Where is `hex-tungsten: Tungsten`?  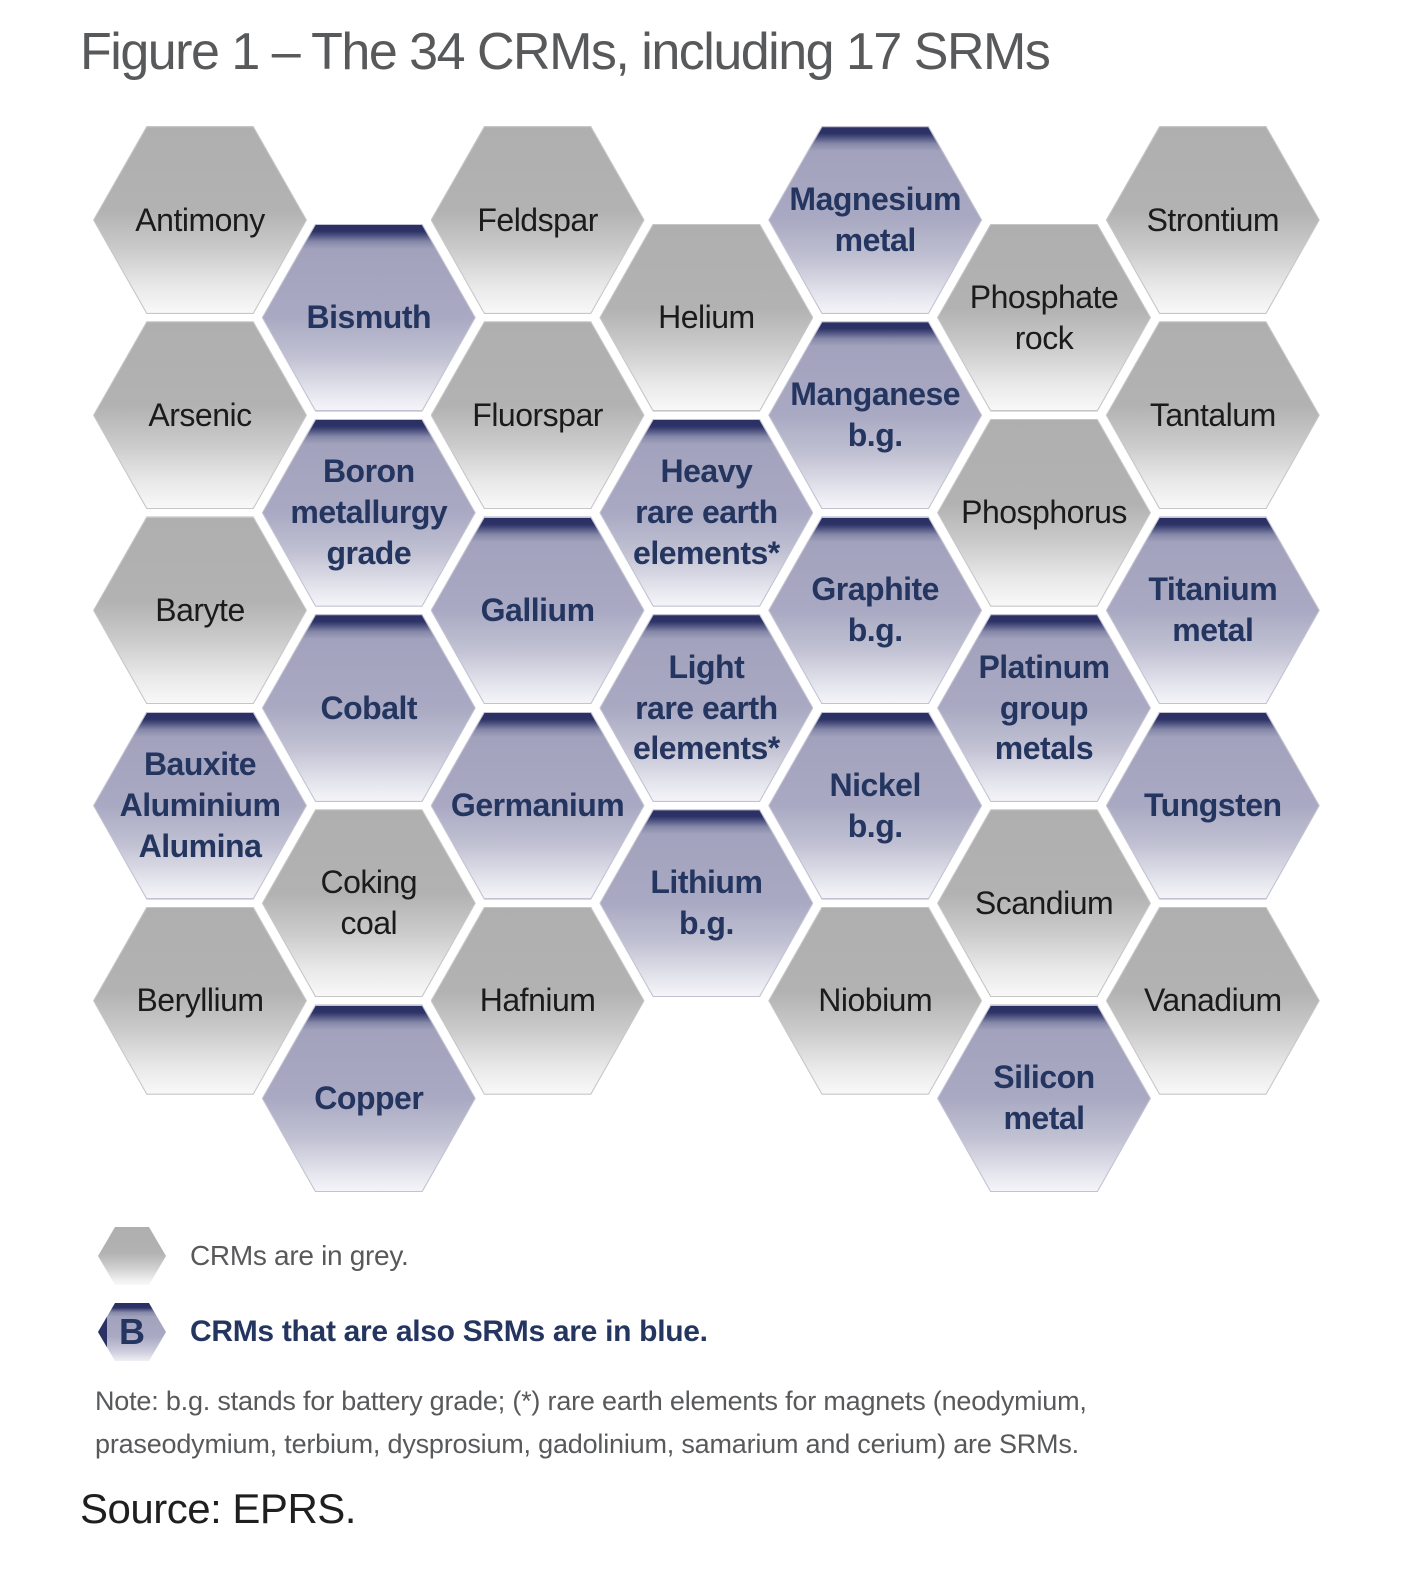 hex-tungsten: Tungsten is located at coordinates (1212, 805).